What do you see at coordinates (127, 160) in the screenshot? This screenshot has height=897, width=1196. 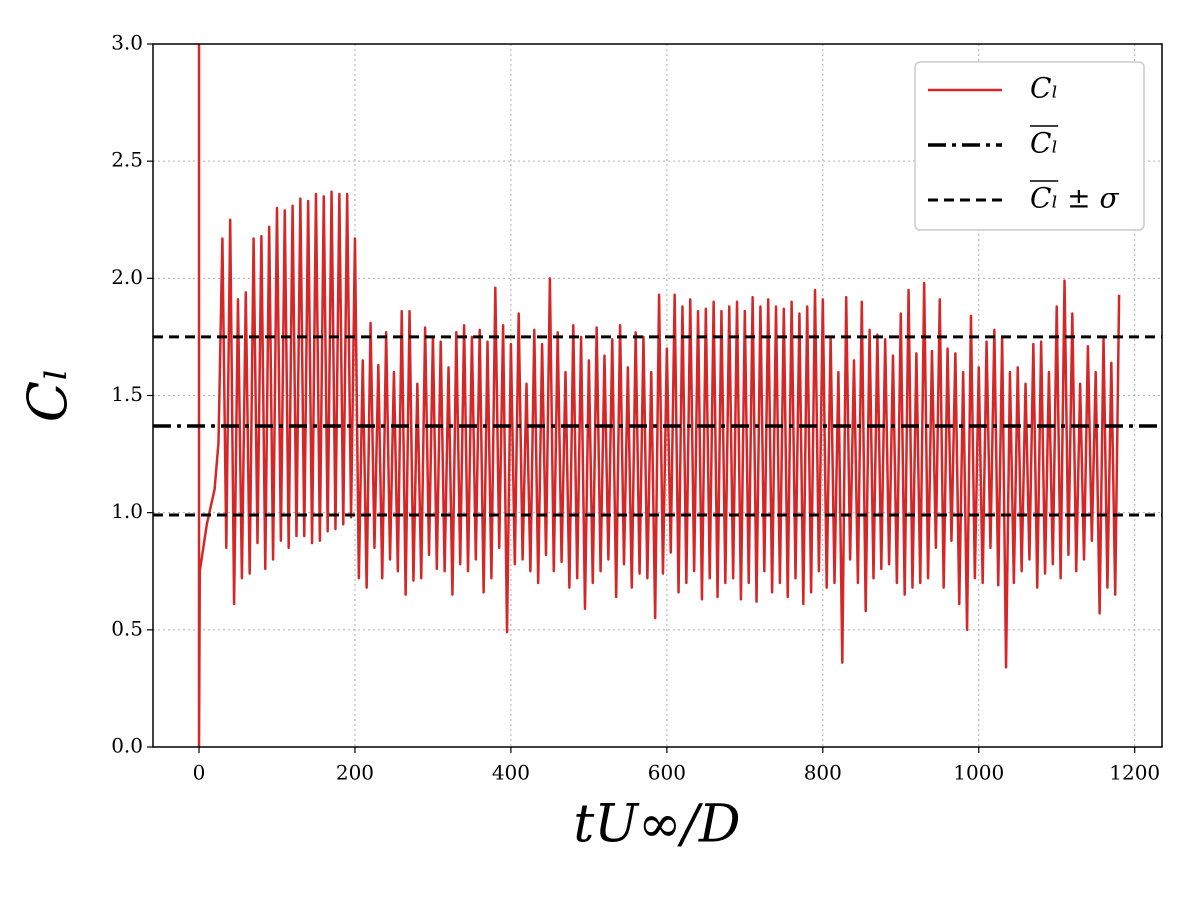 I see `y-tick-label: 2.5` at bounding box center [127, 160].